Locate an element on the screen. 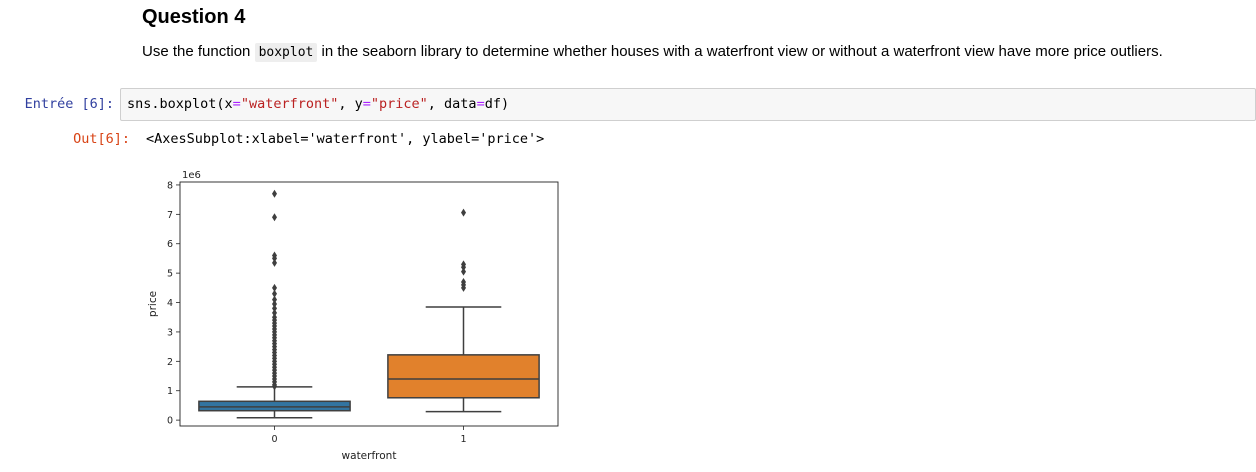 This screenshot has height=472, width=1256. y-offset-label: 1e6 is located at coordinates (191, 175).